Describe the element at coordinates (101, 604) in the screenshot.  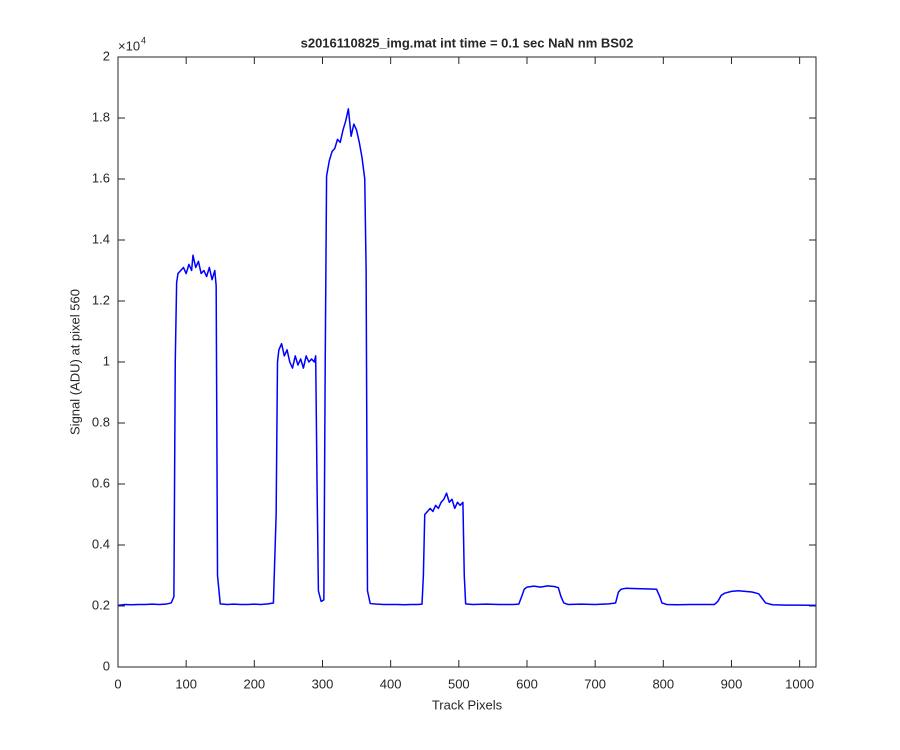
I see `y-tick-label: 0.2` at that location.